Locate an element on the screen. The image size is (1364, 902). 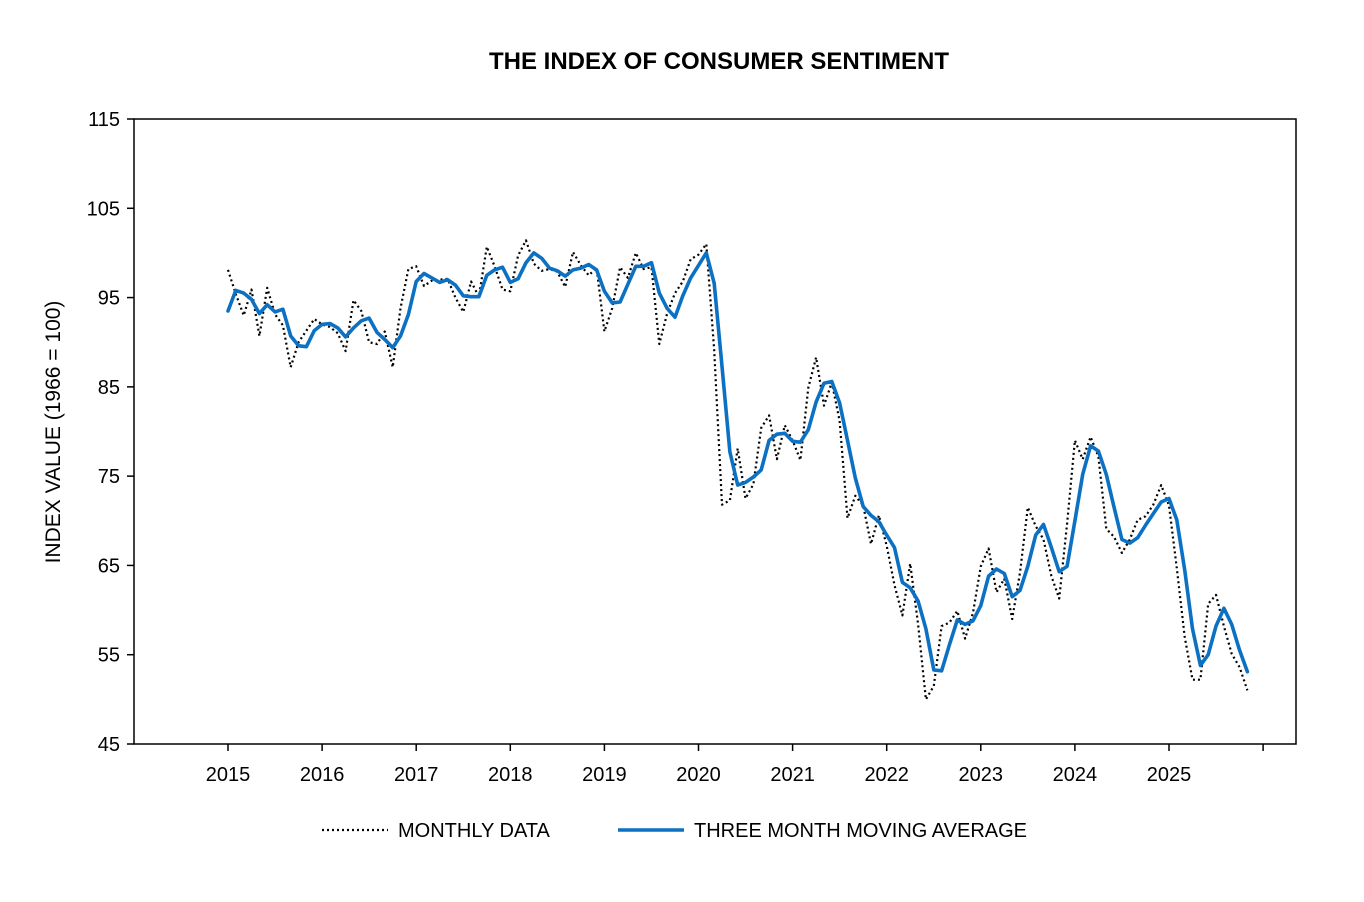
legend: MONTHLY DATA THREE MONTH MOVING AVERAGE is located at coordinates (674, 831).